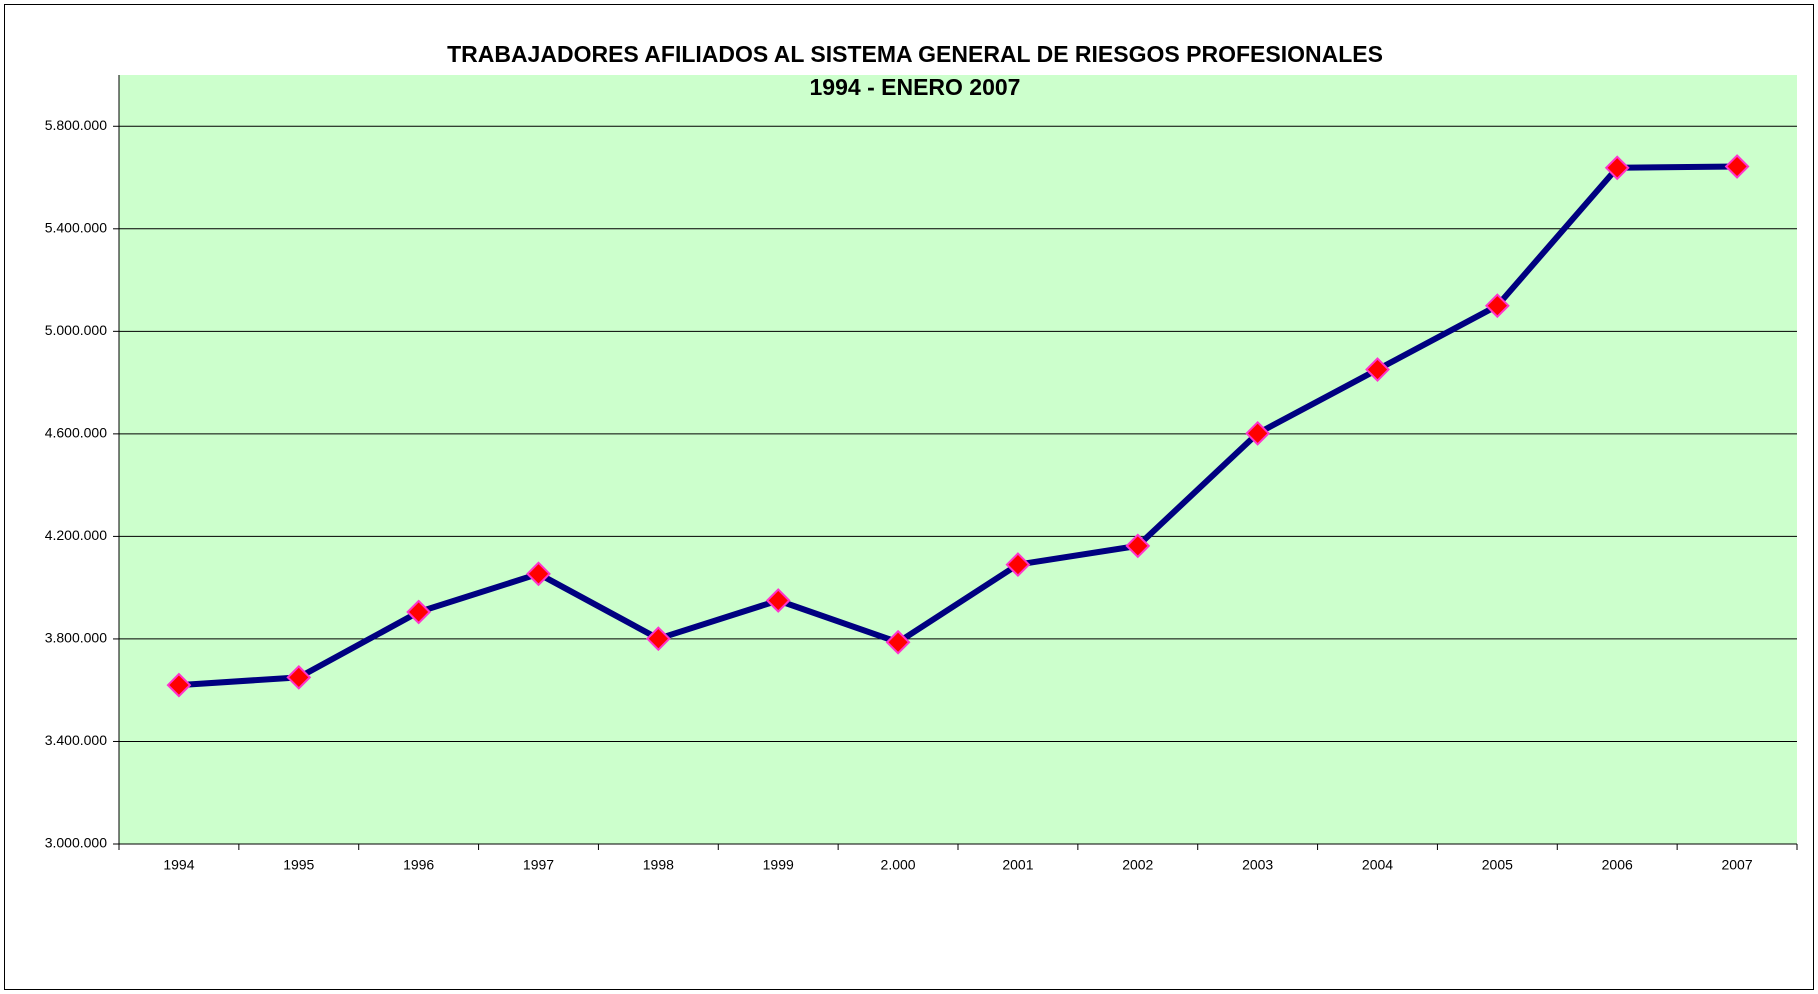  What do you see at coordinates (76, 330) in the screenshot?
I see `y-tick-label: 5.000.000` at bounding box center [76, 330].